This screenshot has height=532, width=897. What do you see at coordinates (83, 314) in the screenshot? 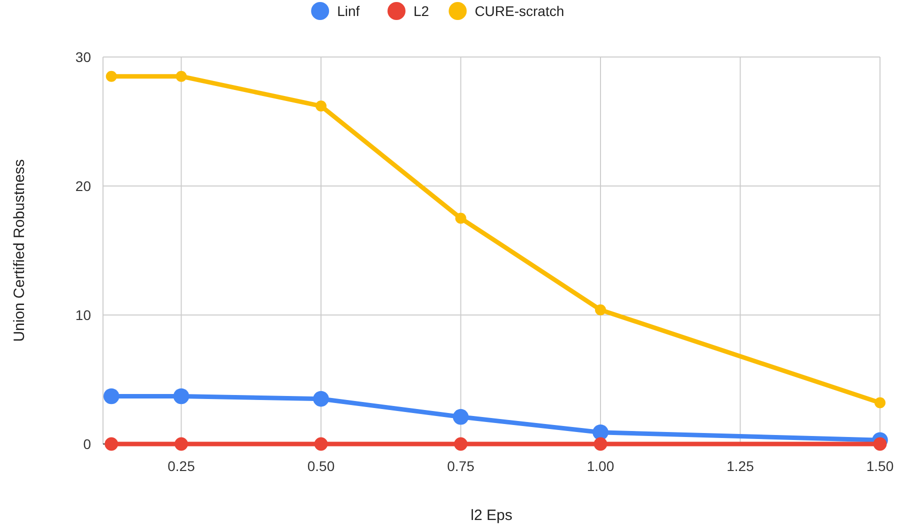
I see `y-tick-label: 10` at bounding box center [83, 314].